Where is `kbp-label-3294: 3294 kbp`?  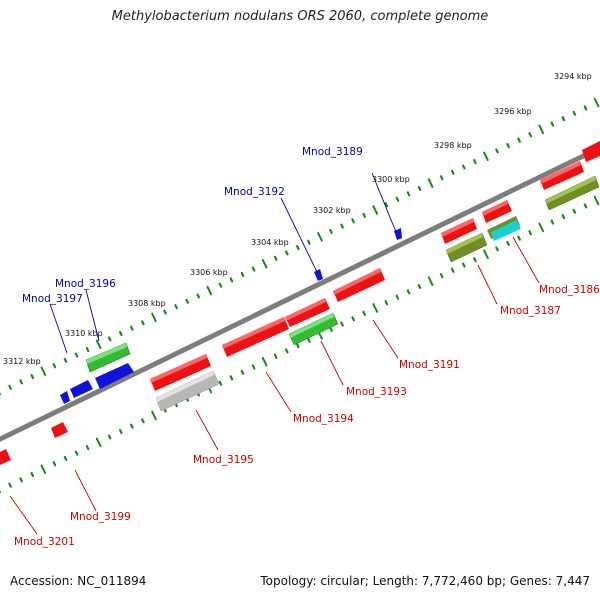 kbp-label-3294: 3294 kbp is located at coordinates (573, 76).